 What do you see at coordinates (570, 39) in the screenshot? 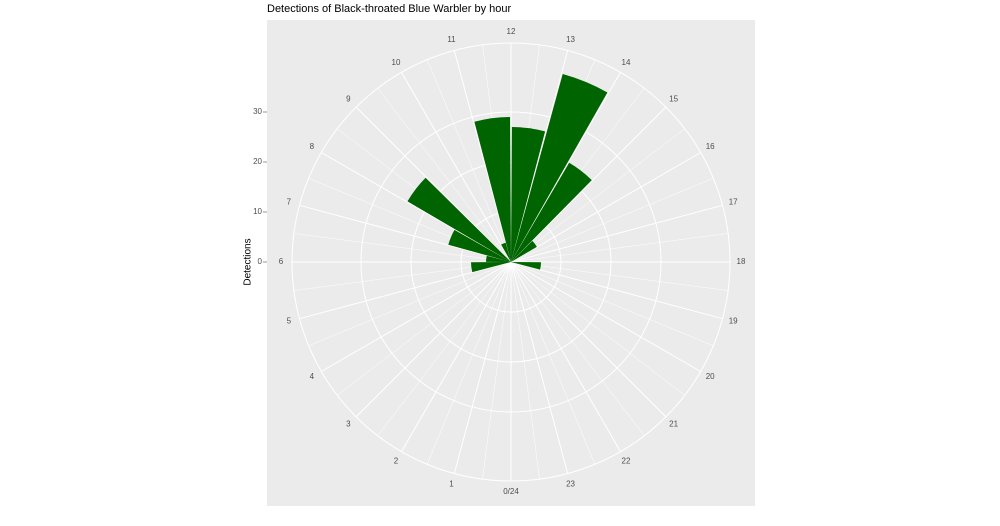
I see `x-tick-label: 13` at bounding box center [570, 39].